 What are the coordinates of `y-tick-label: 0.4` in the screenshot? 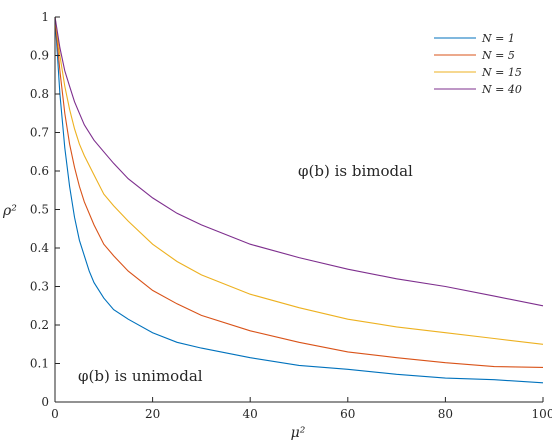 It's located at (39, 248).